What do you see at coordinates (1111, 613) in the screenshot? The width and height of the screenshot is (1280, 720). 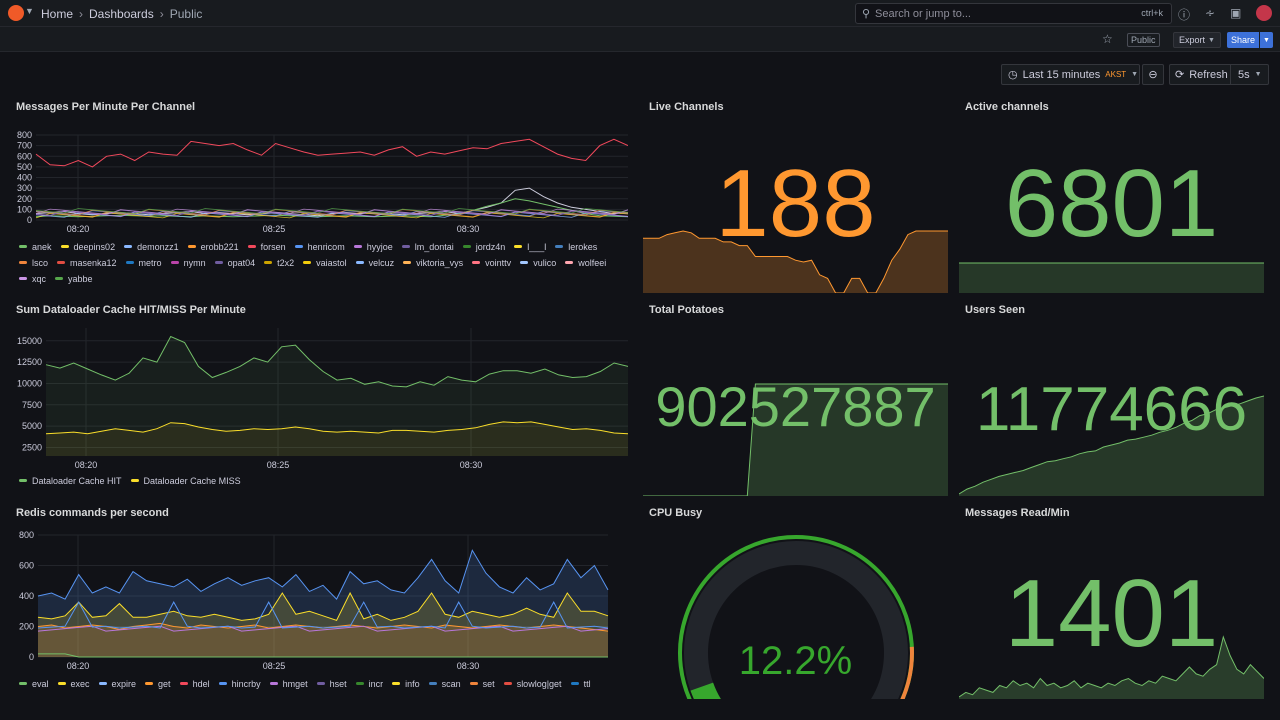 I see `stat-value: 1401` at bounding box center [1111, 613].